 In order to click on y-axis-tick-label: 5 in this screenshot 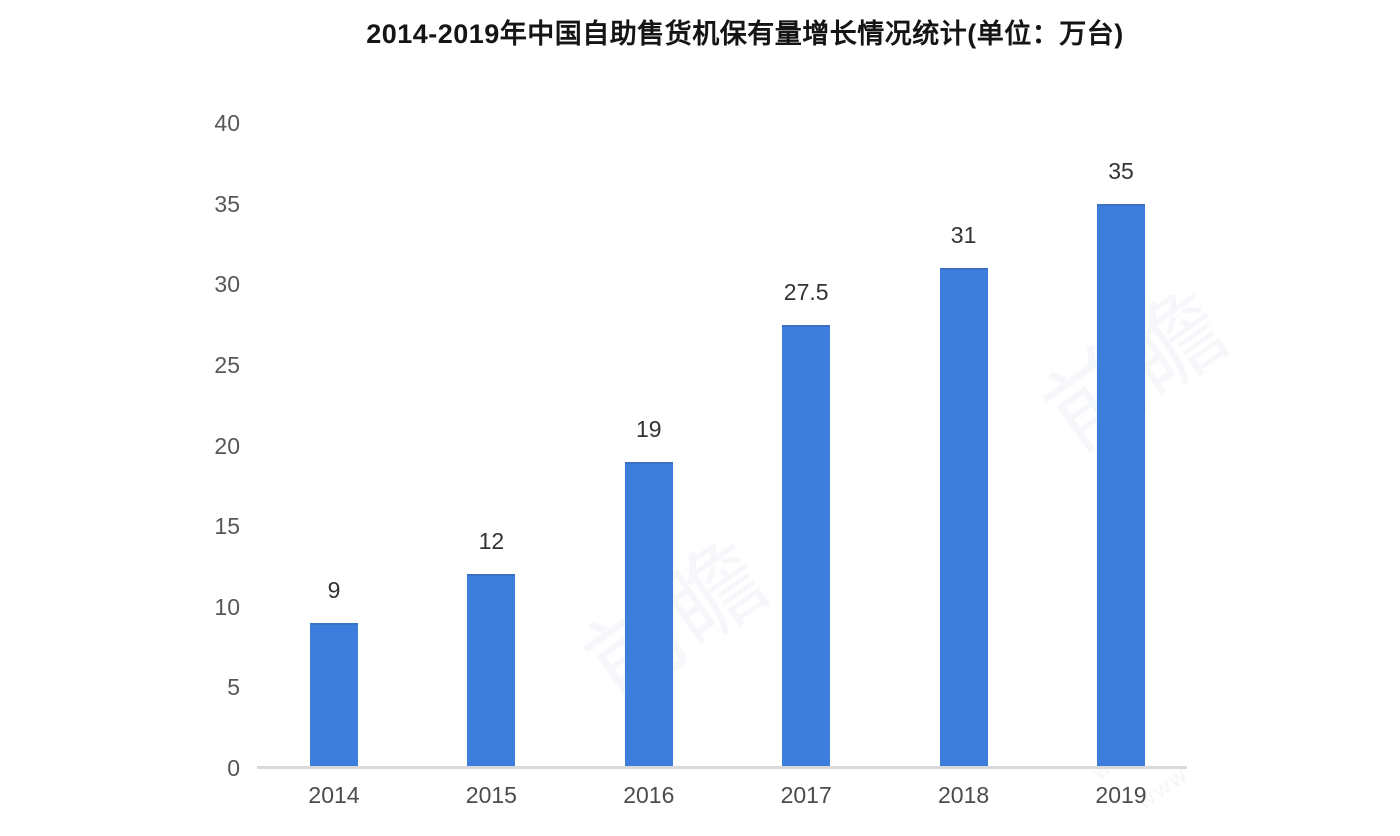, I will do `click(233, 687)`.